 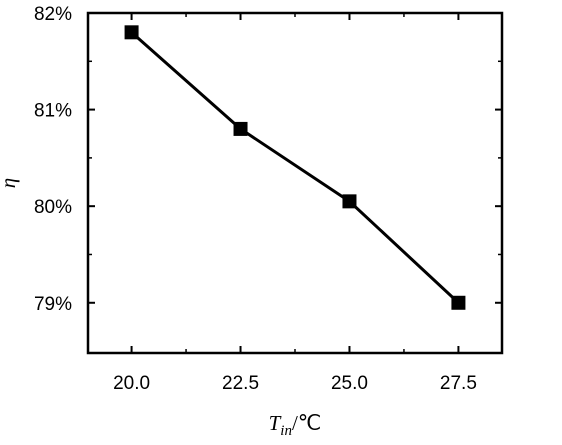 I want to click on y-tick-label: 79%, so click(x=53, y=304).